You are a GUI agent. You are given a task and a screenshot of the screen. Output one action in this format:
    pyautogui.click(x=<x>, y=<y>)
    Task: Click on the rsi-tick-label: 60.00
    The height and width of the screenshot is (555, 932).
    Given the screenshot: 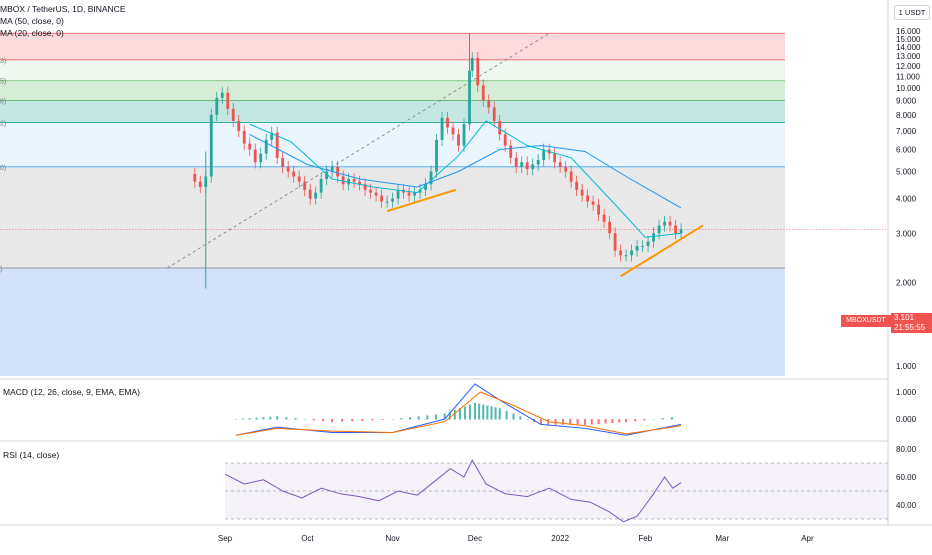 What is the action you would take?
    pyautogui.click(x=906, y=477)
    